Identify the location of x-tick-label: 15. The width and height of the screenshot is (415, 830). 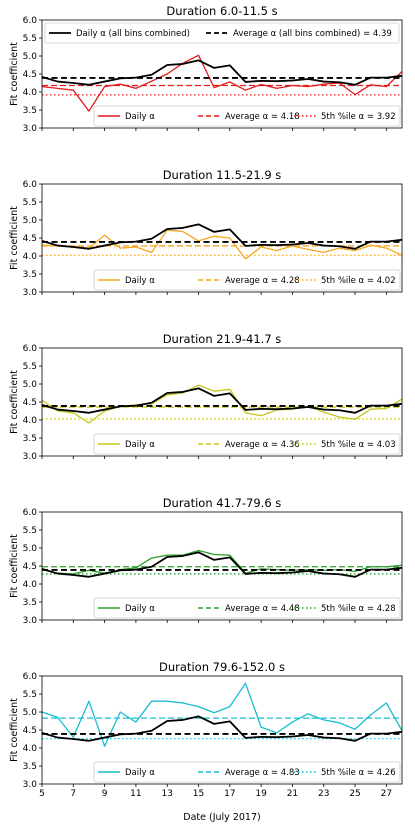
(198, 794).